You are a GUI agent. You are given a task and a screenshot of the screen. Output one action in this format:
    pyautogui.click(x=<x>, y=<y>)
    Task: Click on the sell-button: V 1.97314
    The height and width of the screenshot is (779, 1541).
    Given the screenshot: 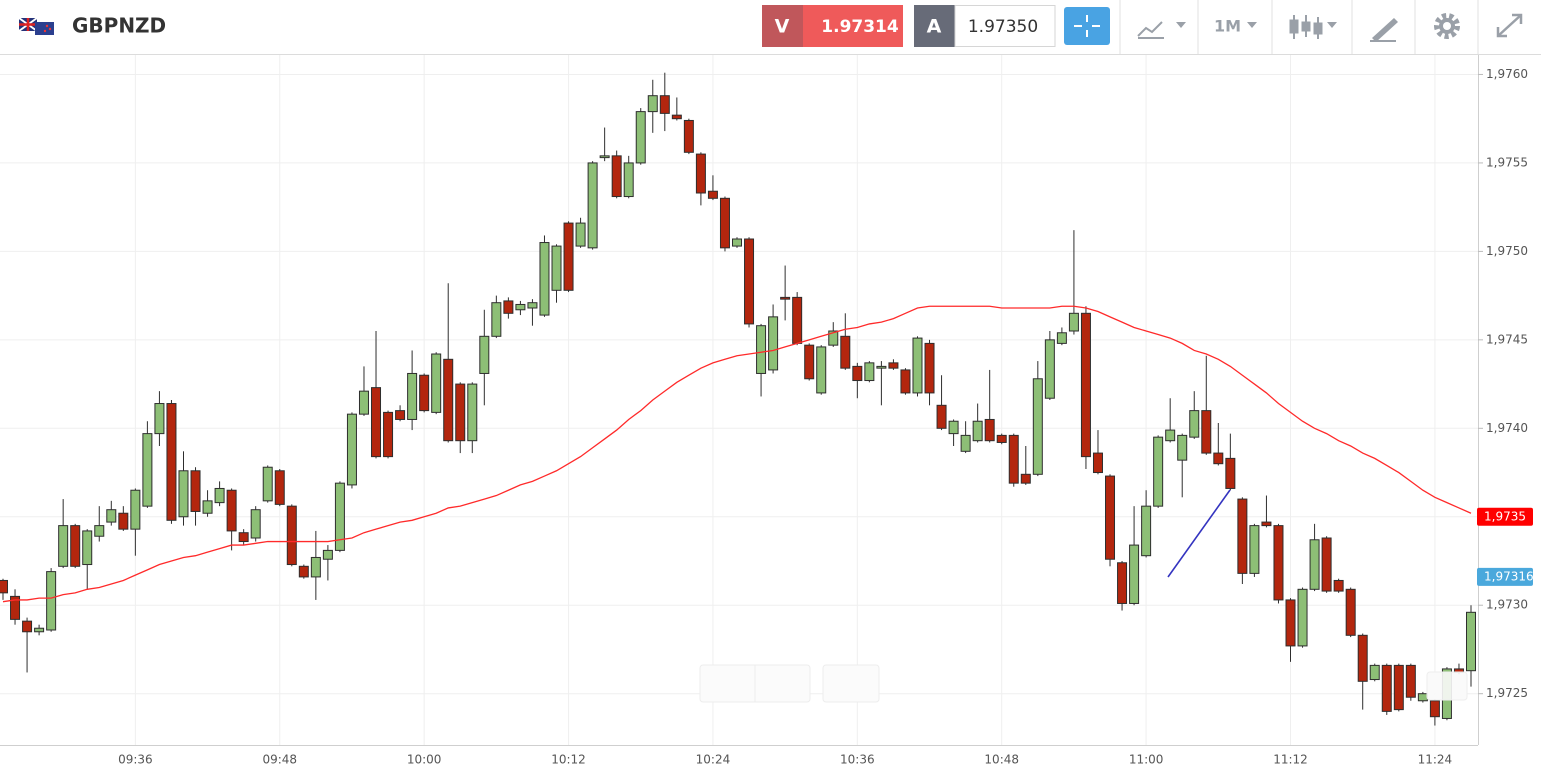 What is the action you would take?
    pyautogui.click(x=832, y=26)
    